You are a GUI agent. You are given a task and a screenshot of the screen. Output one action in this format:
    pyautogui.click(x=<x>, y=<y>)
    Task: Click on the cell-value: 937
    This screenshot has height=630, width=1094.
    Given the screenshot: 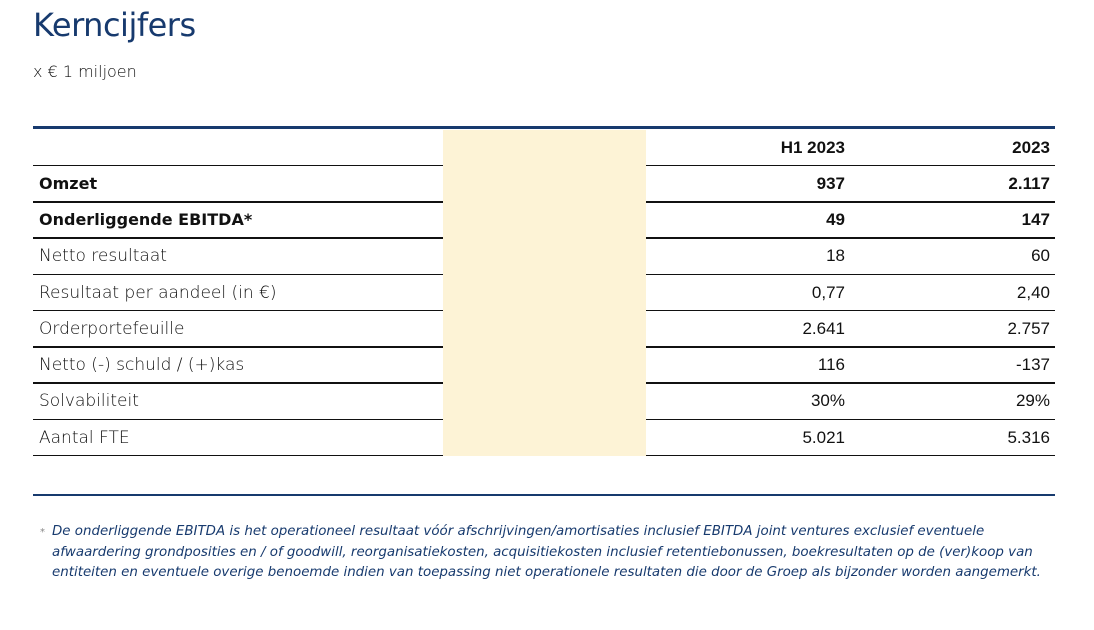 What is the action you would take?
    pyautogui.click(x=830, y=183)
    